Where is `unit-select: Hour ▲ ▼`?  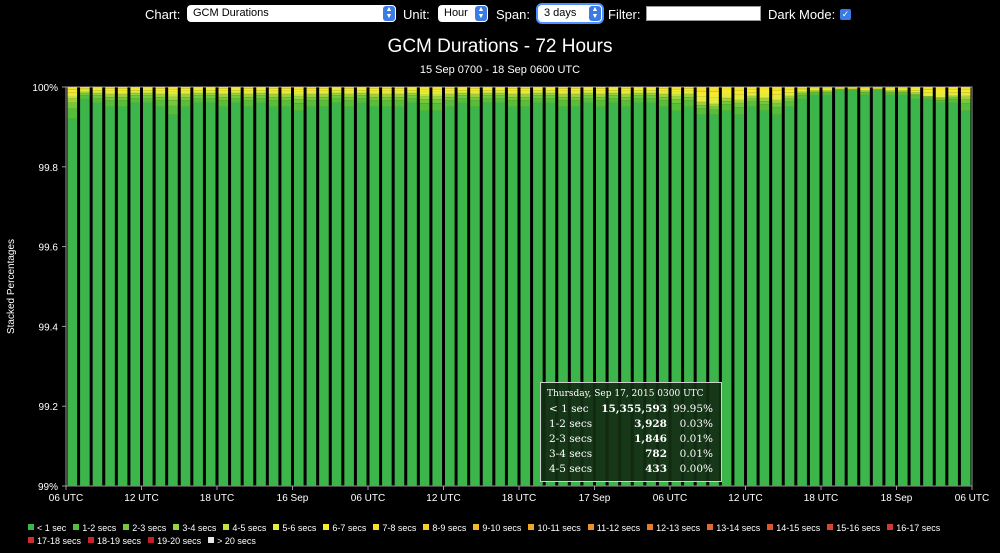
unit-select: Hour ▲ ▼ is located at coordinates (463, 13).